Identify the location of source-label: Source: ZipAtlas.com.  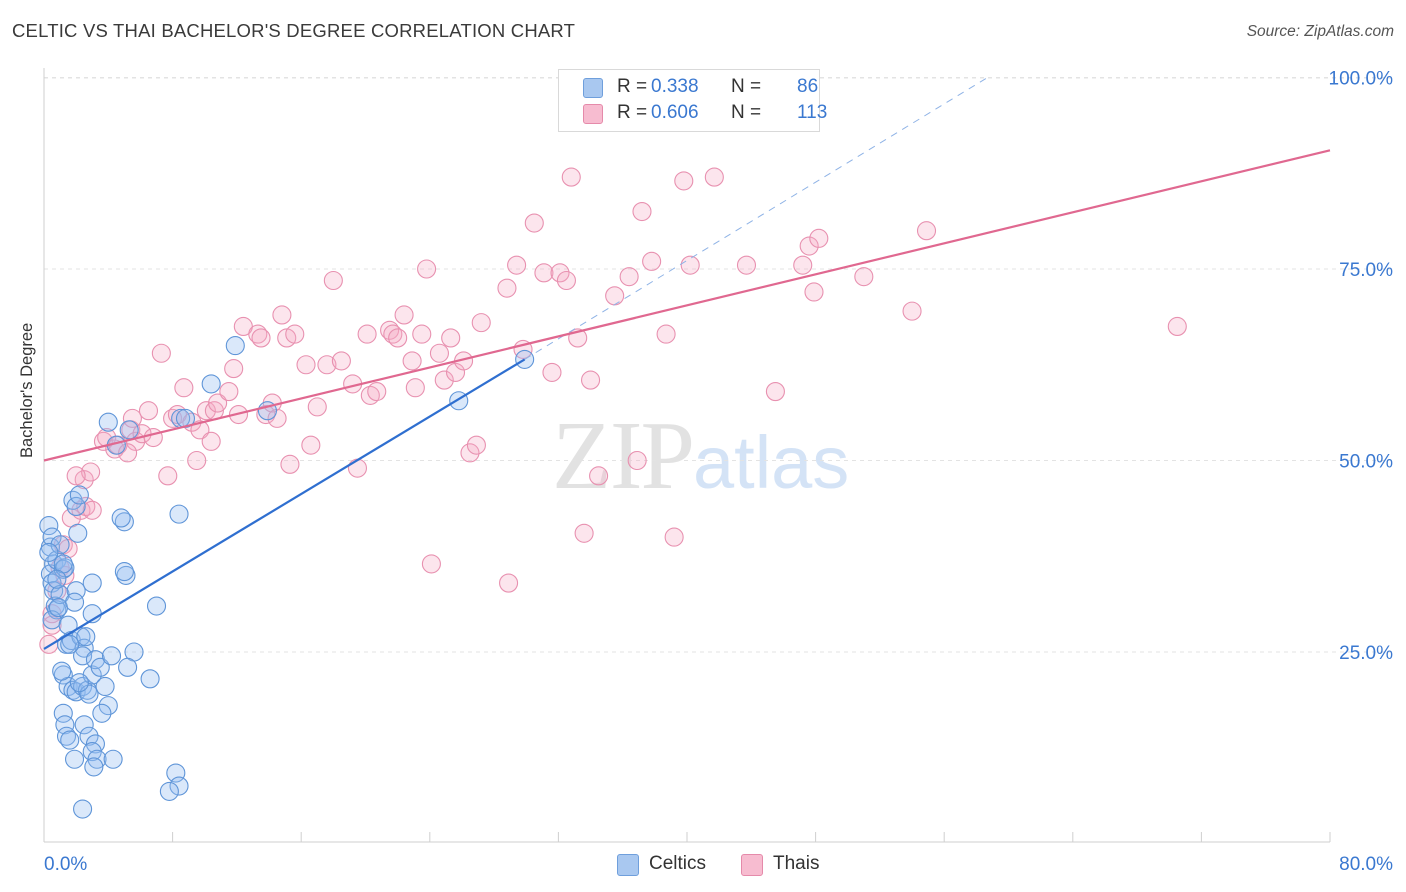
(1320, 31).